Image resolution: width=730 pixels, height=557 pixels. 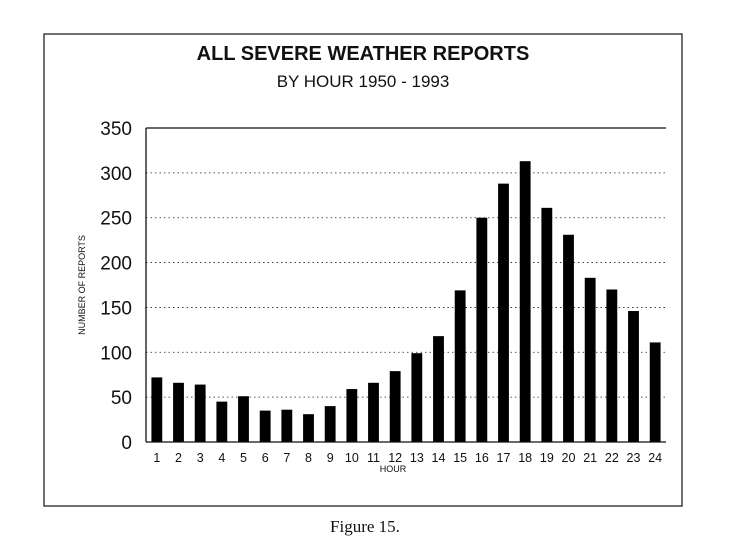 I want to click on x-tick-label: 8, so click(x=308, y=458).